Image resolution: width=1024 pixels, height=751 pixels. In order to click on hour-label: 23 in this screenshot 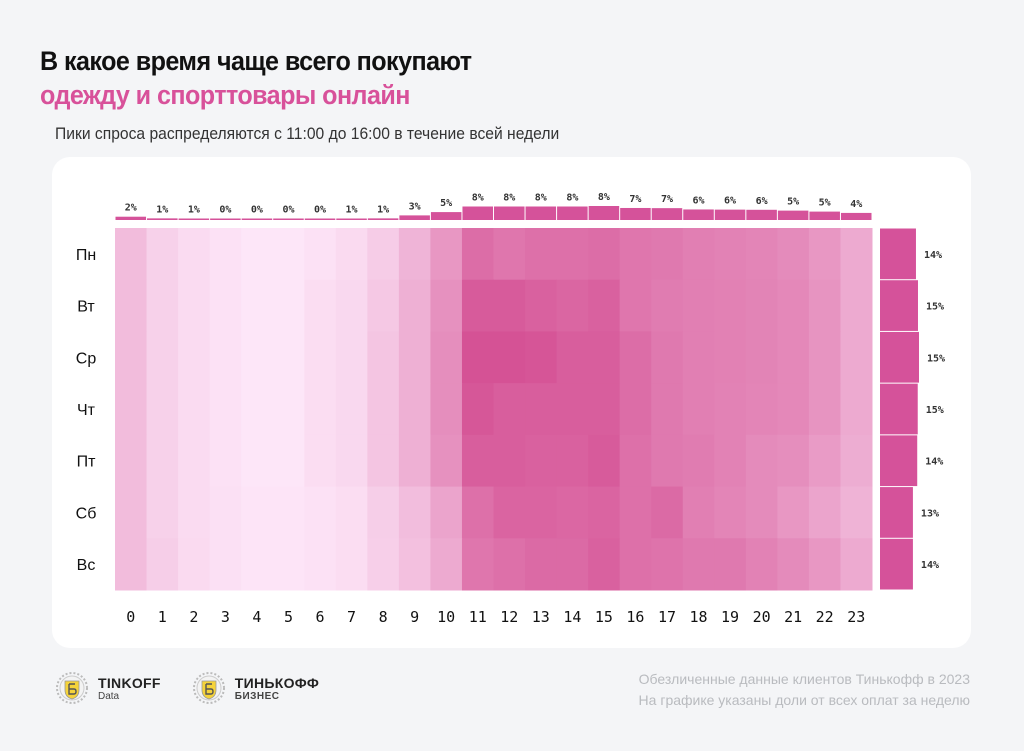, I will do `click(856, 617)`.